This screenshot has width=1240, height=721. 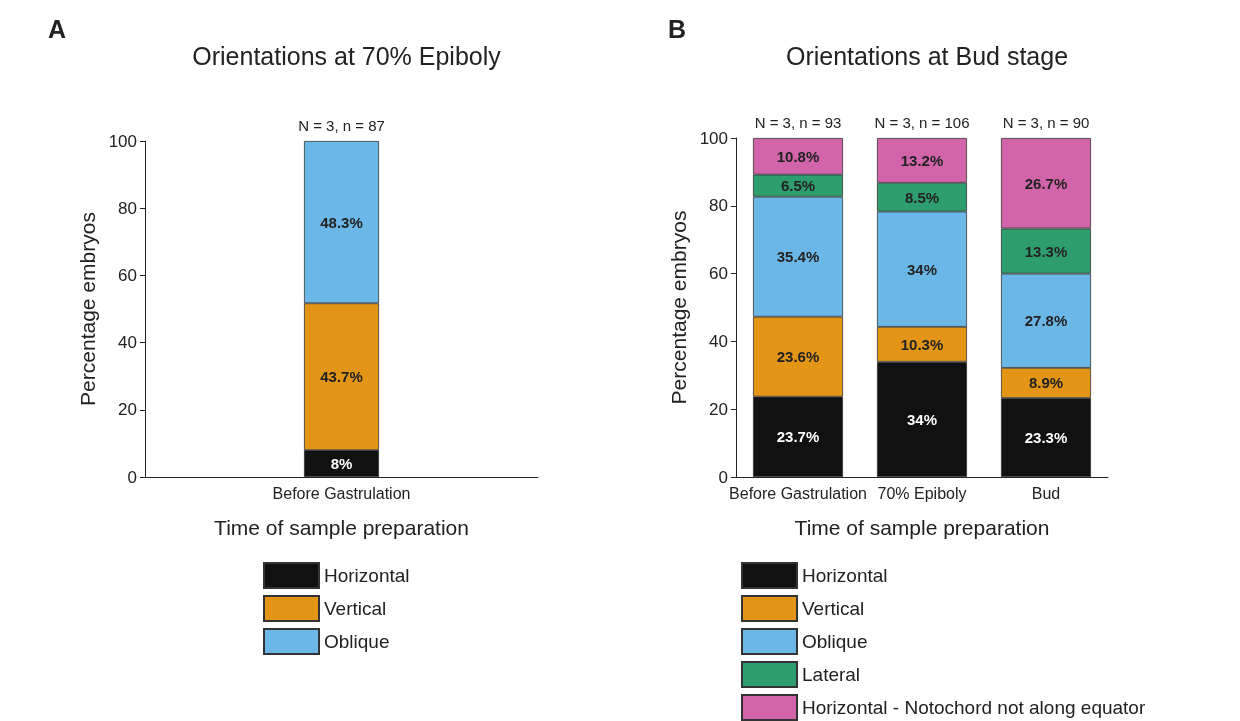 I want to click on data-label: 26.7%, so click(x=1046, y=183).